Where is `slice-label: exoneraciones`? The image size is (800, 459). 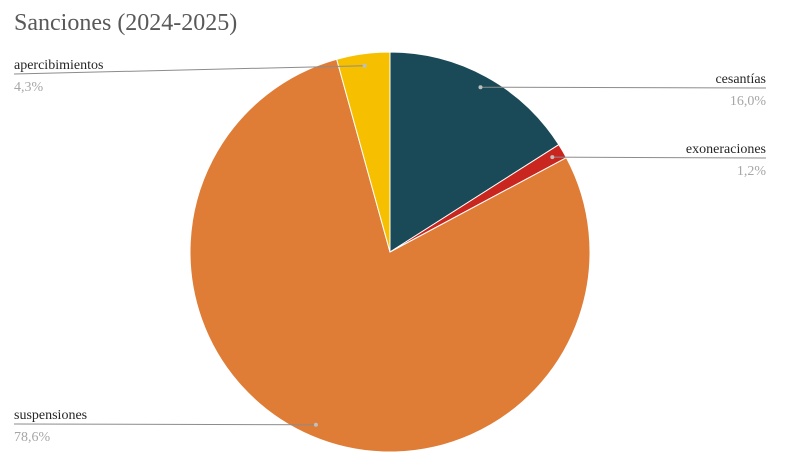 slice-label: exoneraciones is located at coordinates (726, 149).